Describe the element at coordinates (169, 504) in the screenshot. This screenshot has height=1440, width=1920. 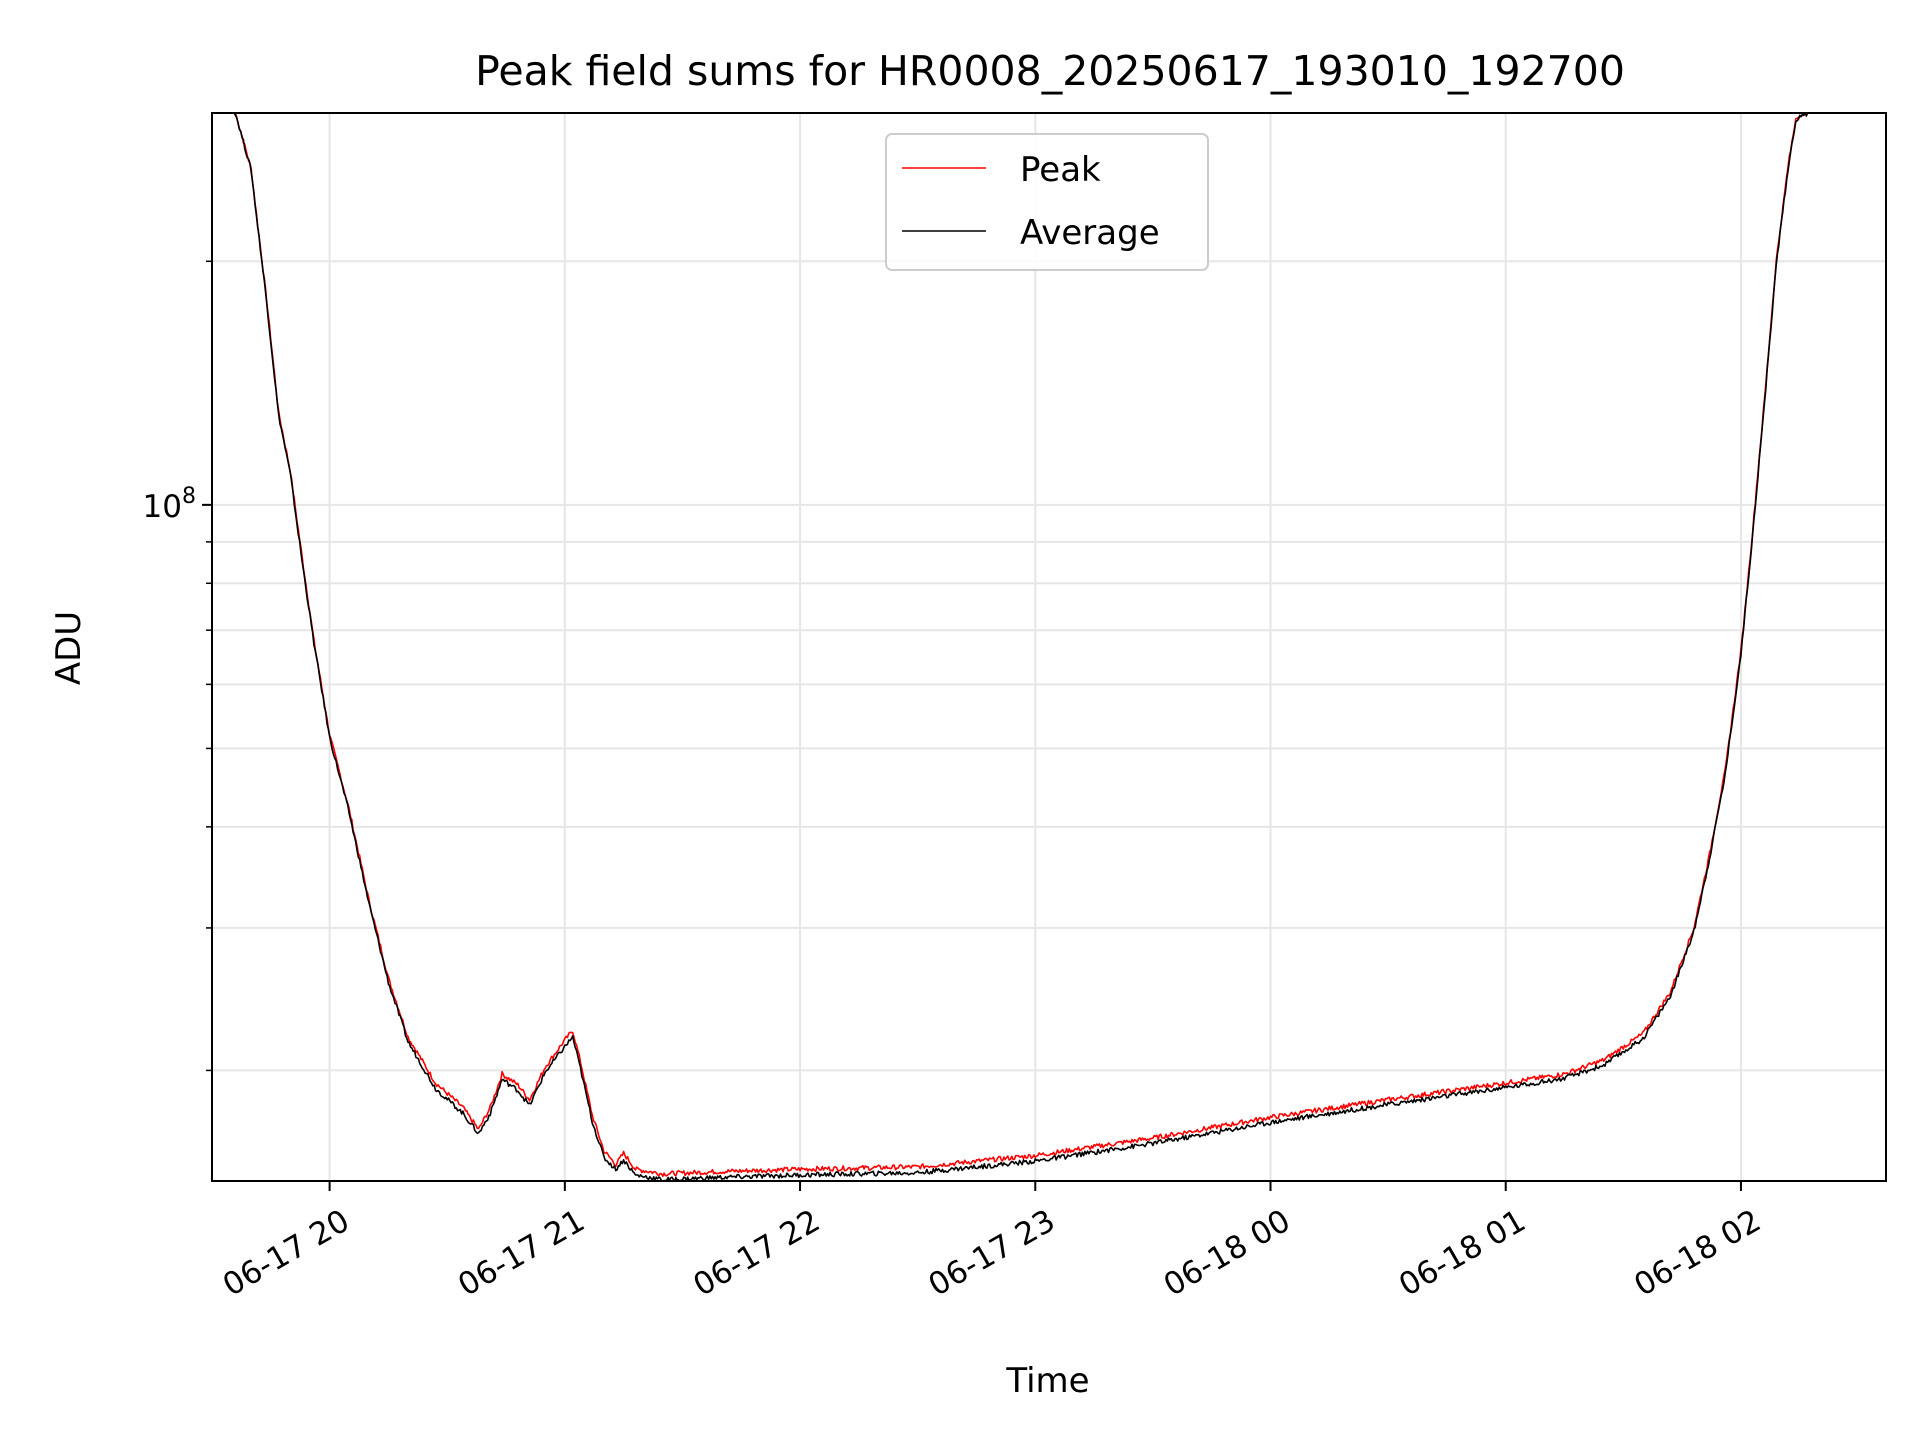
I see `y-tick-label: 108` at that location.